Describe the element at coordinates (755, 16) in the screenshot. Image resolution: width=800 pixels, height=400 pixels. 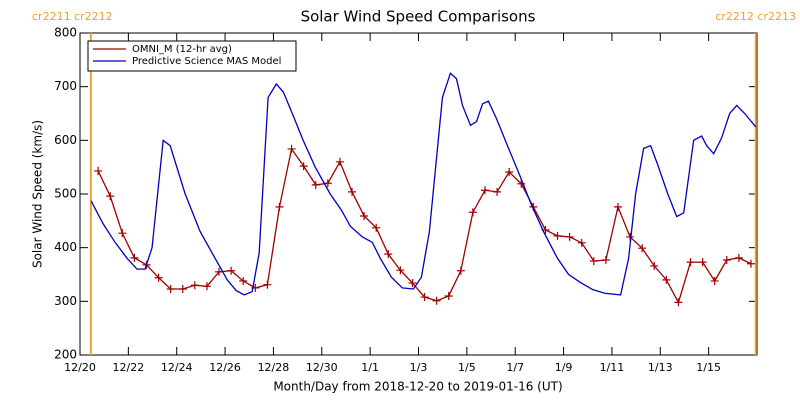
I see `cr-label: cr2212 cr2213` at that location.